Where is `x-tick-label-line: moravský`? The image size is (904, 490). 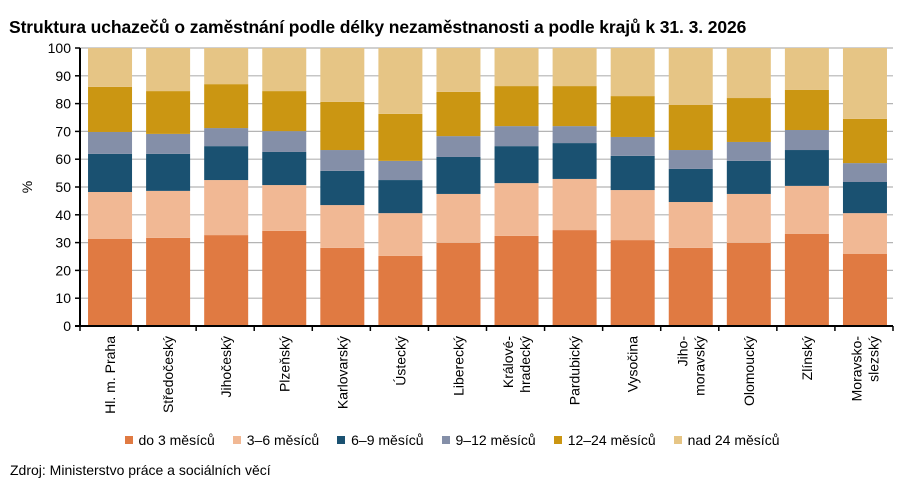
x-tick-label-line: moravský is located at coordinates (699, 366).